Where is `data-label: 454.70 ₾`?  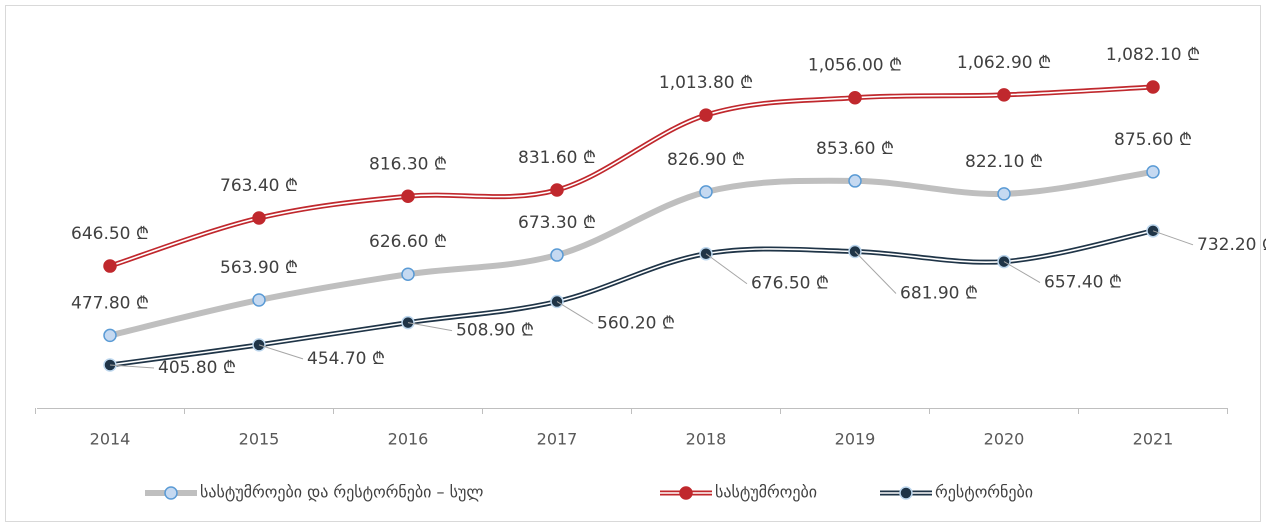
data-label: 454.70 ₾ is located at coordinates (346, 359).